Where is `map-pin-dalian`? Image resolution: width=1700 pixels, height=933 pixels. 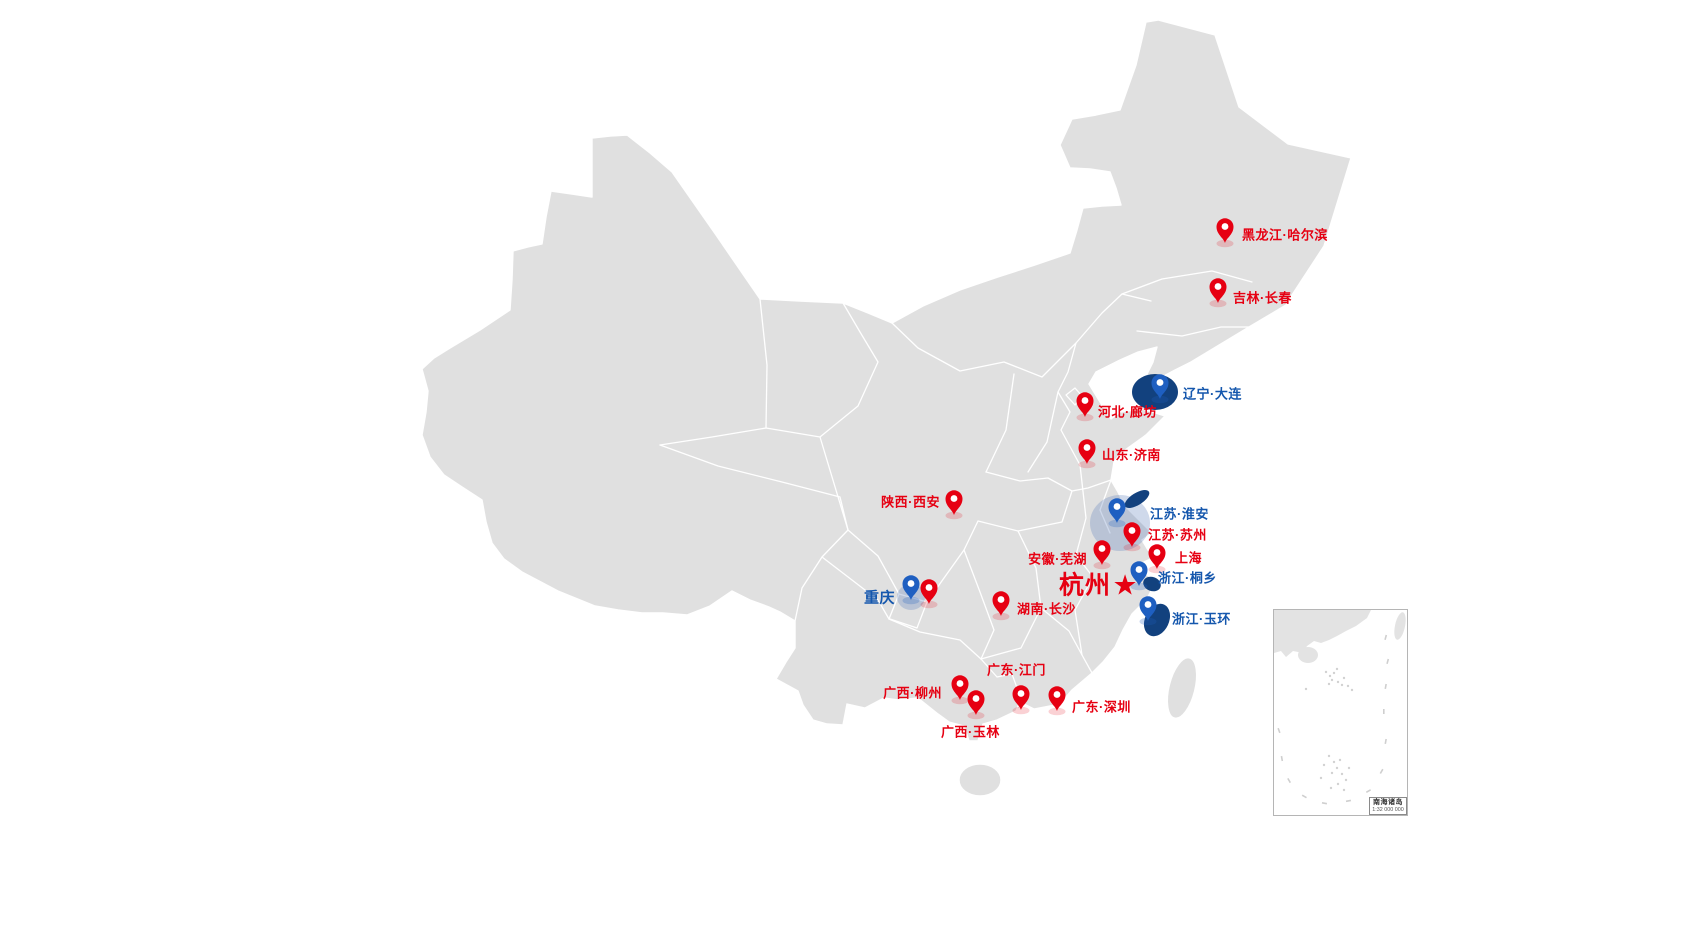 map-pin-dalian is located at coordinates (1160, 385).